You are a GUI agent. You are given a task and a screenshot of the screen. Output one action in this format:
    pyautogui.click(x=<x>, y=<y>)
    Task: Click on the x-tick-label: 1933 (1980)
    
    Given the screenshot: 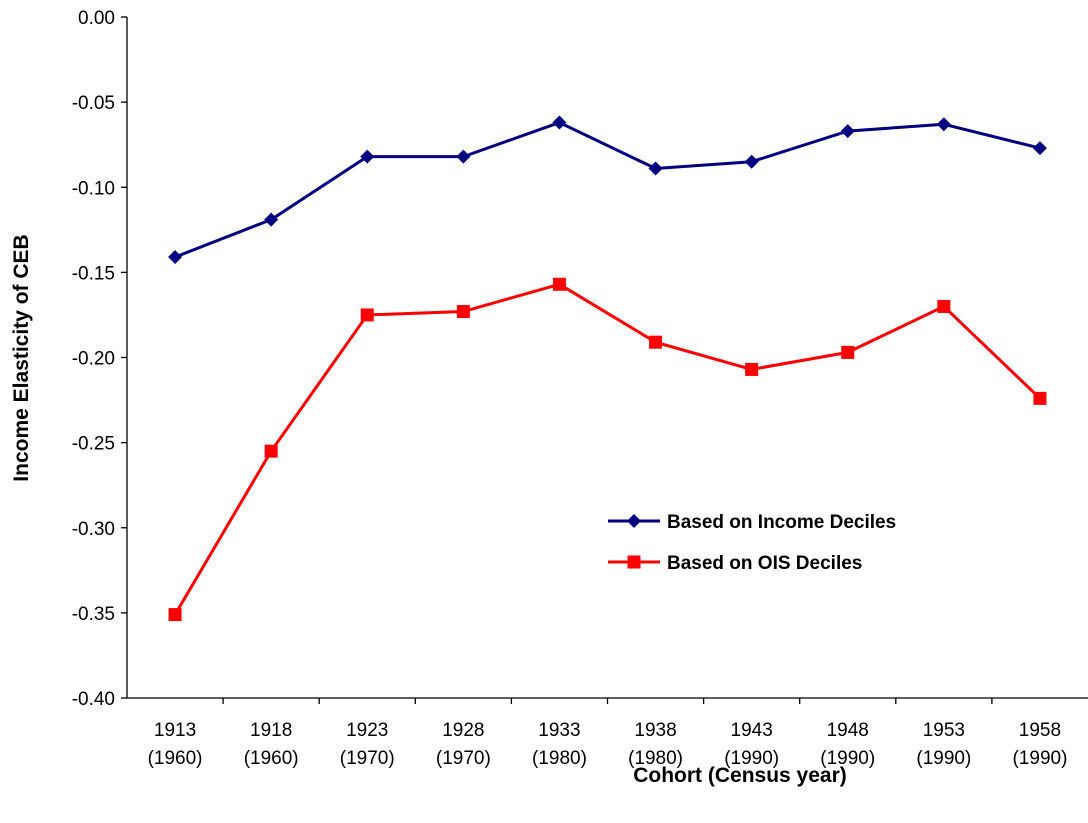 What is the action you would take?
    pyautogui.click(x=559, y=744)
    